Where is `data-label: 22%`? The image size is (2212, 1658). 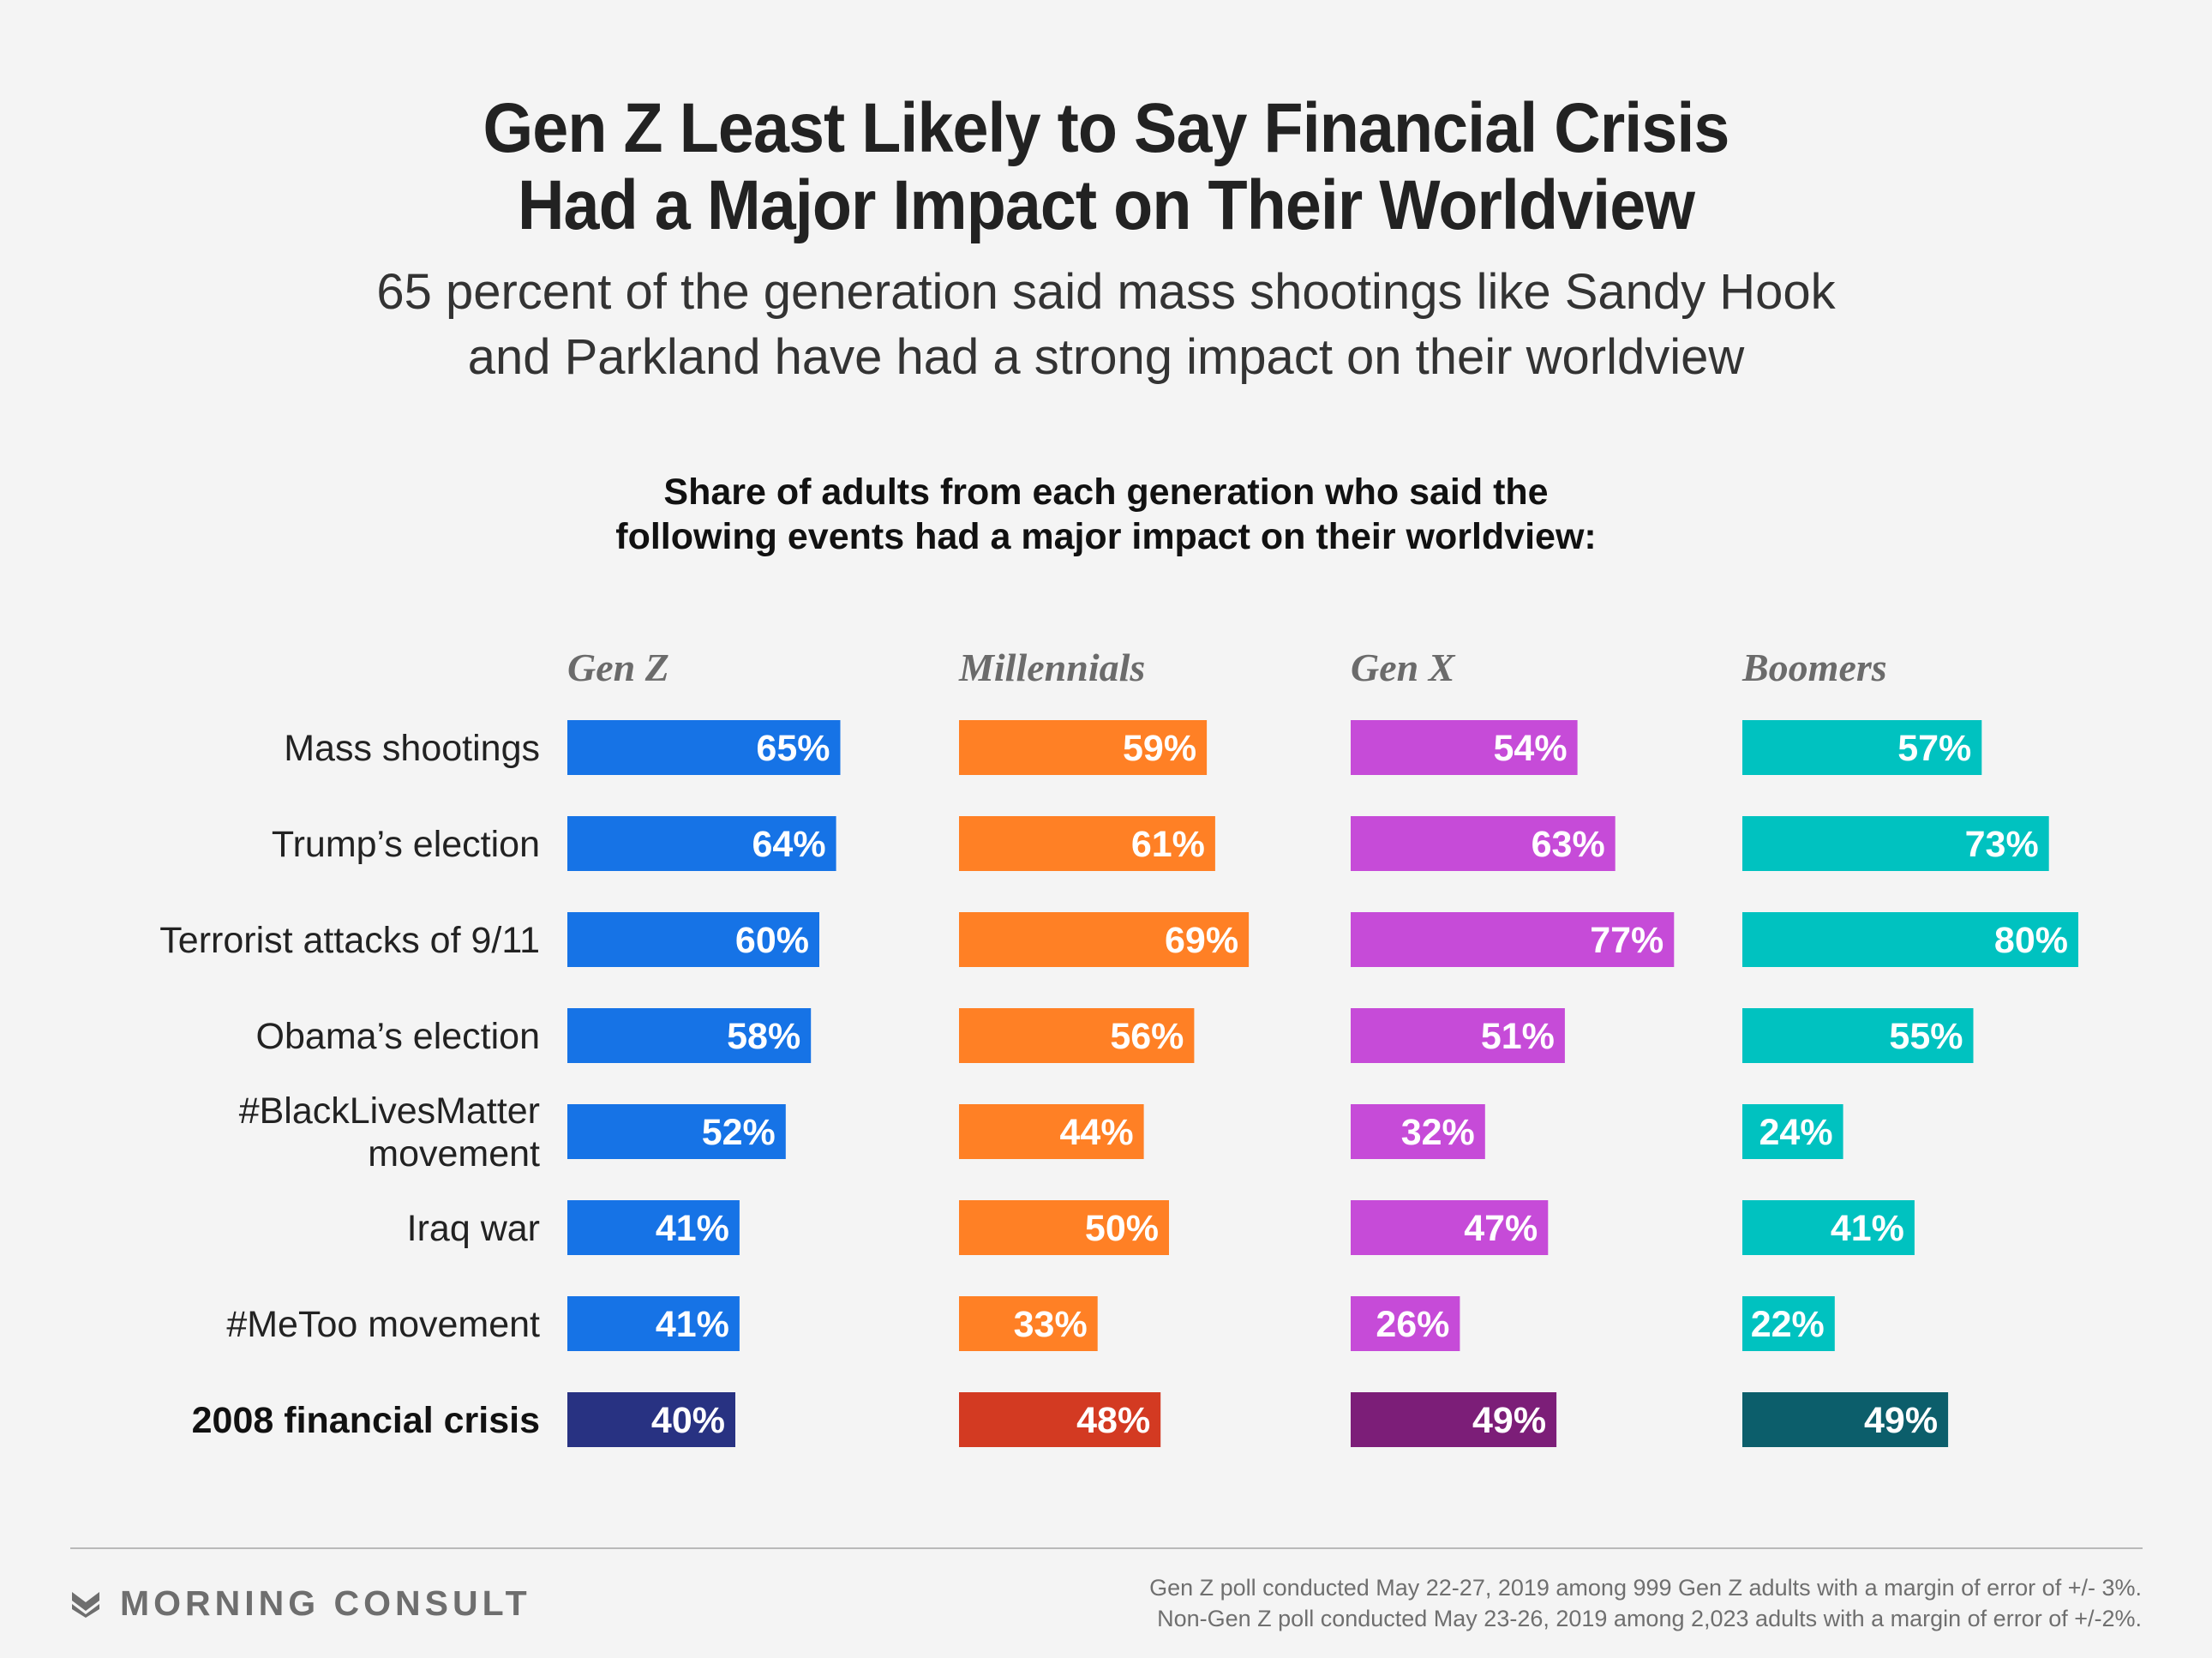
data-label: 22% is located at coordinates (1788, 1324).